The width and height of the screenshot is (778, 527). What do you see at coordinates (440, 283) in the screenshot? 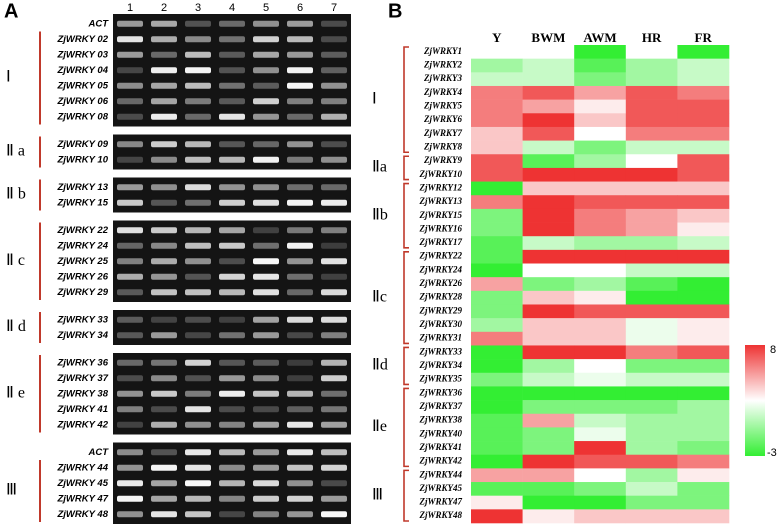
I see `gene-label: ZjWRKY26` at bounding box center [440, 283].